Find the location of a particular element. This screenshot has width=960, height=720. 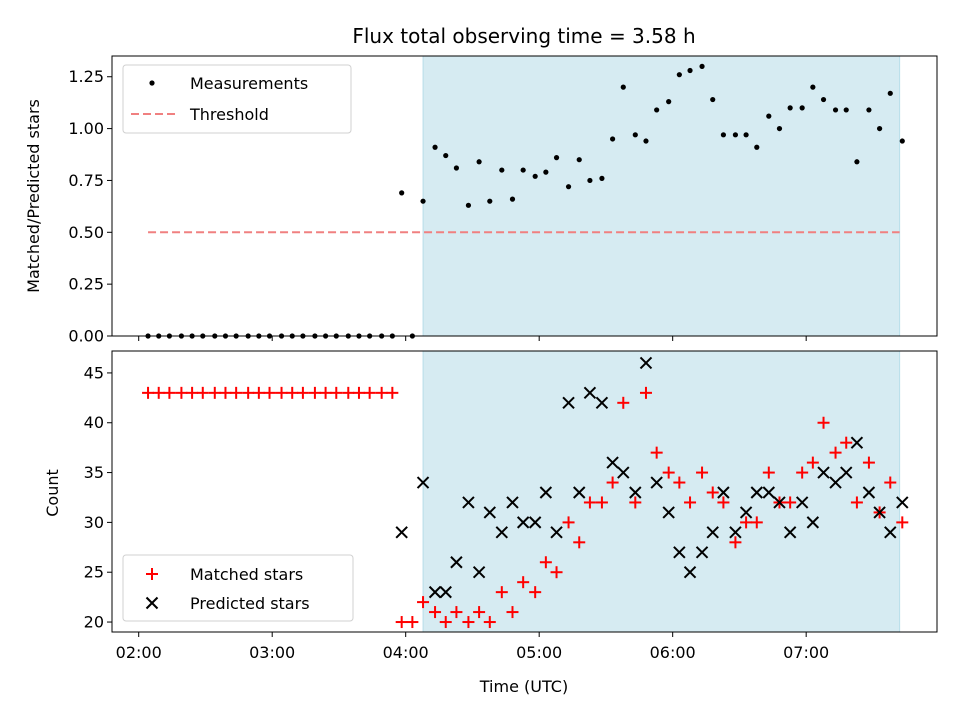

legend-marker-predicted is located at coordinates (152, 603).